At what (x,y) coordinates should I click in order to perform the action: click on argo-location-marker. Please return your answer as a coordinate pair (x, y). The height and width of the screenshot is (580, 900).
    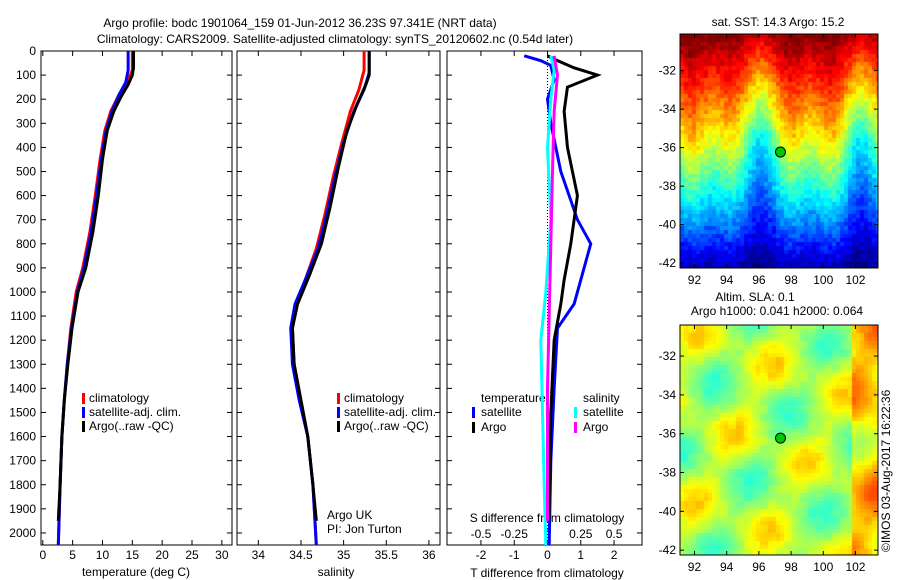
    Looking at the image, I should click on (780, 152).